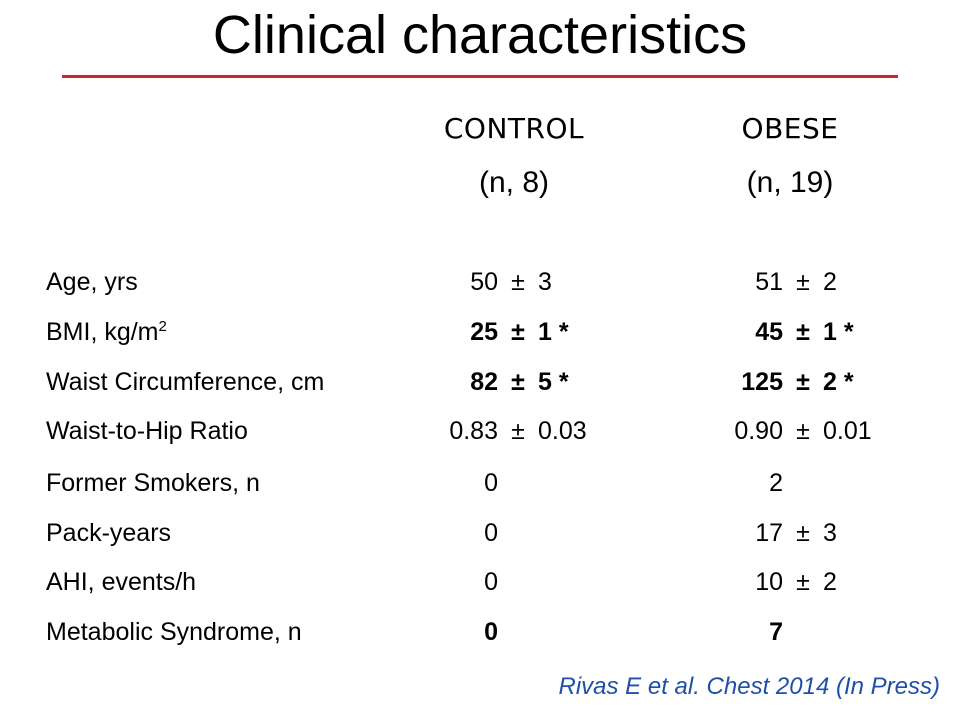 This screenshot has width=960, height=720. I want to click on control-value: 50, so click(484, 282).